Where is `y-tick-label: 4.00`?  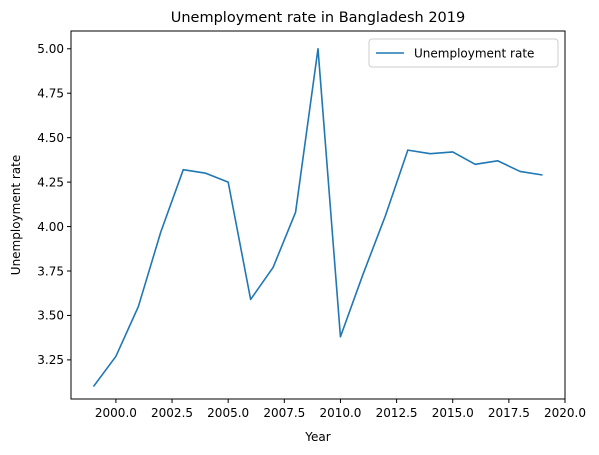
y-tick-label: 4.00 is located at coordinates (50, 227).